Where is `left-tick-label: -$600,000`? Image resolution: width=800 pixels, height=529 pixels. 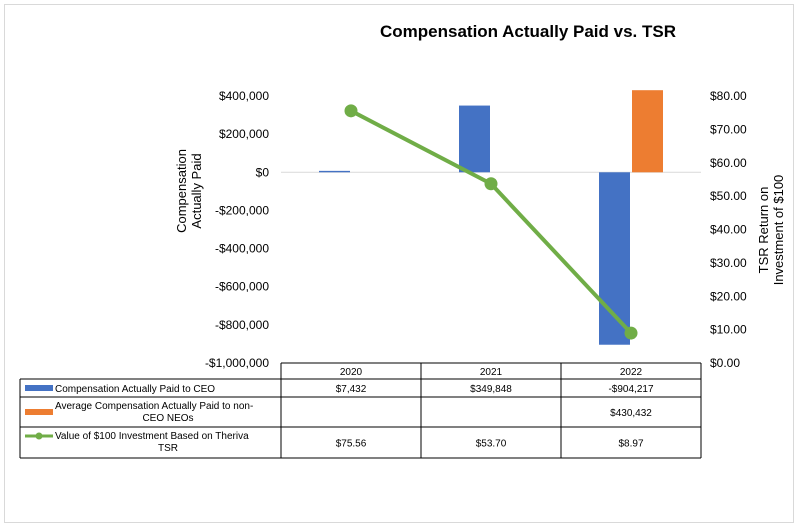 left-tick-label: -$600,000 is located at coordinates (242, 287).